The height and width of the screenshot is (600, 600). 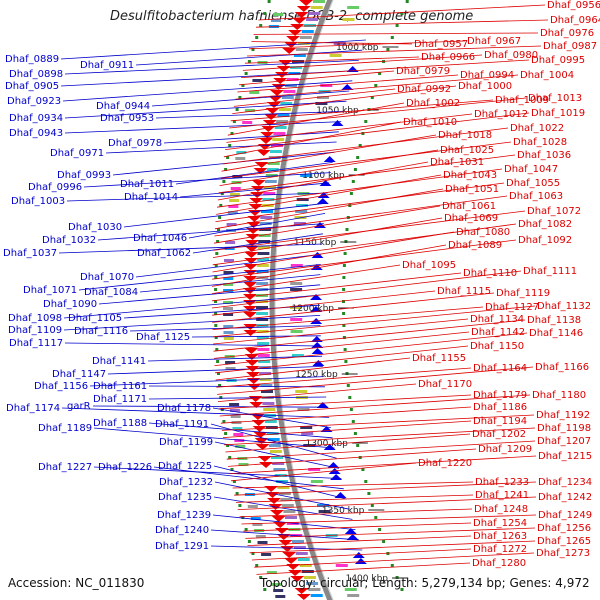 I want to click on right-gene-label: Dhaf_1047, so click(x=531, y=169).